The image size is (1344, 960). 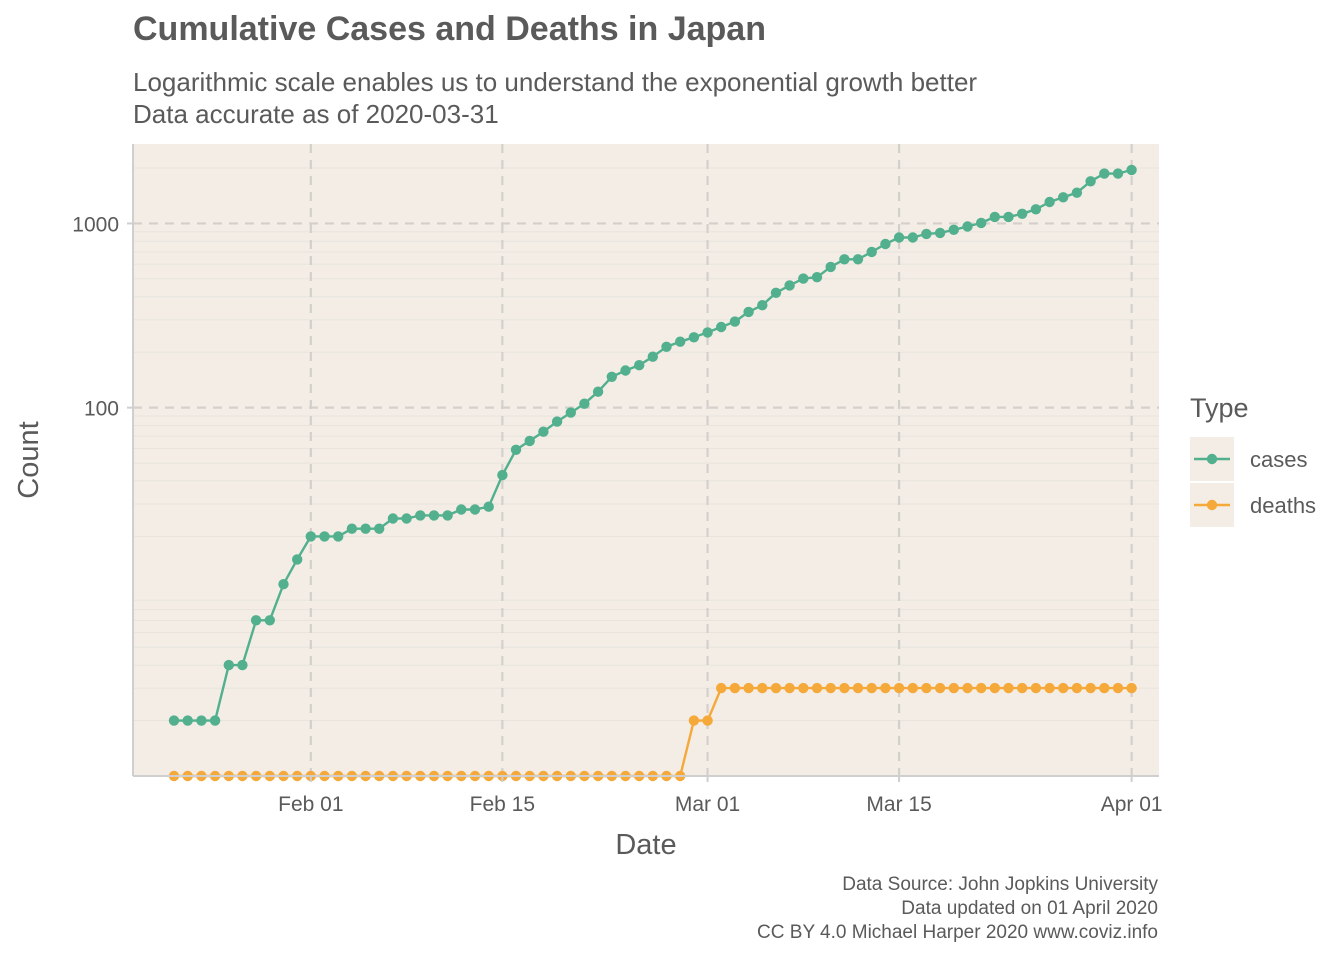 What do you see at coordinates (449, 29) in the screenshot?
I see `chart-title: Cumulative Cases and Deaths in Japan` at bounding box center [449, 29].